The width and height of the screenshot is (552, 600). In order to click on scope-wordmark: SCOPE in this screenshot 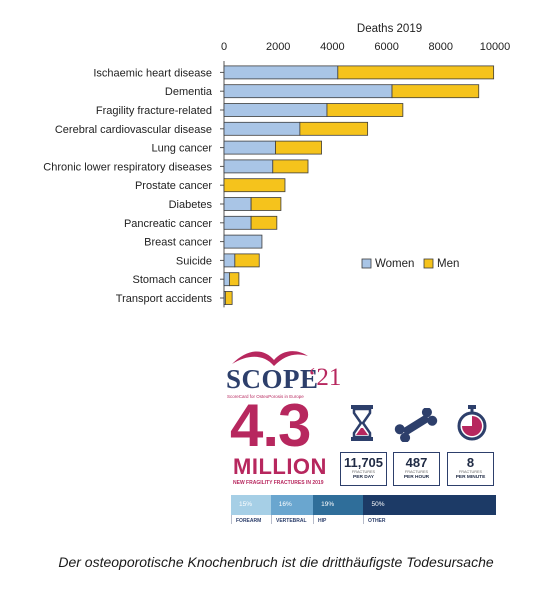, I will do `click(272, 379)`.